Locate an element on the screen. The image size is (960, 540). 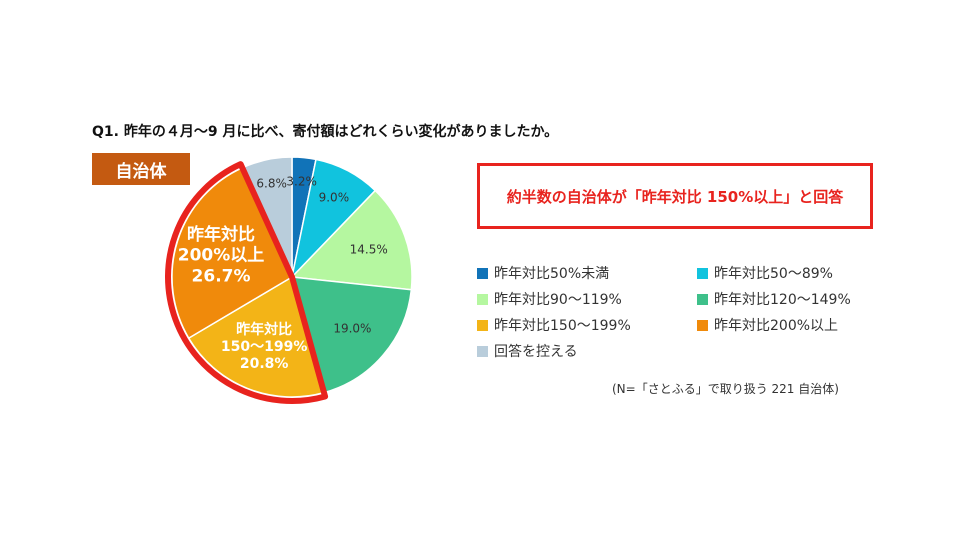
legend-label-1: 昨年対比50～89% is located at coordinates (773, 274).